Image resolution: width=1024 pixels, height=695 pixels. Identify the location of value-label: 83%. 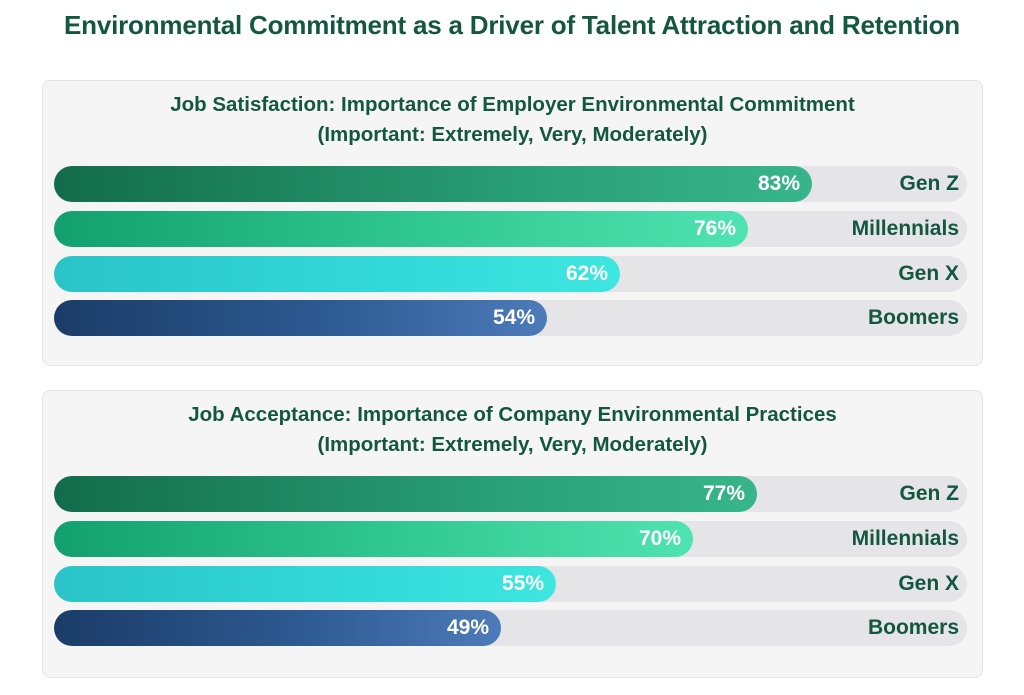
(778, 183).